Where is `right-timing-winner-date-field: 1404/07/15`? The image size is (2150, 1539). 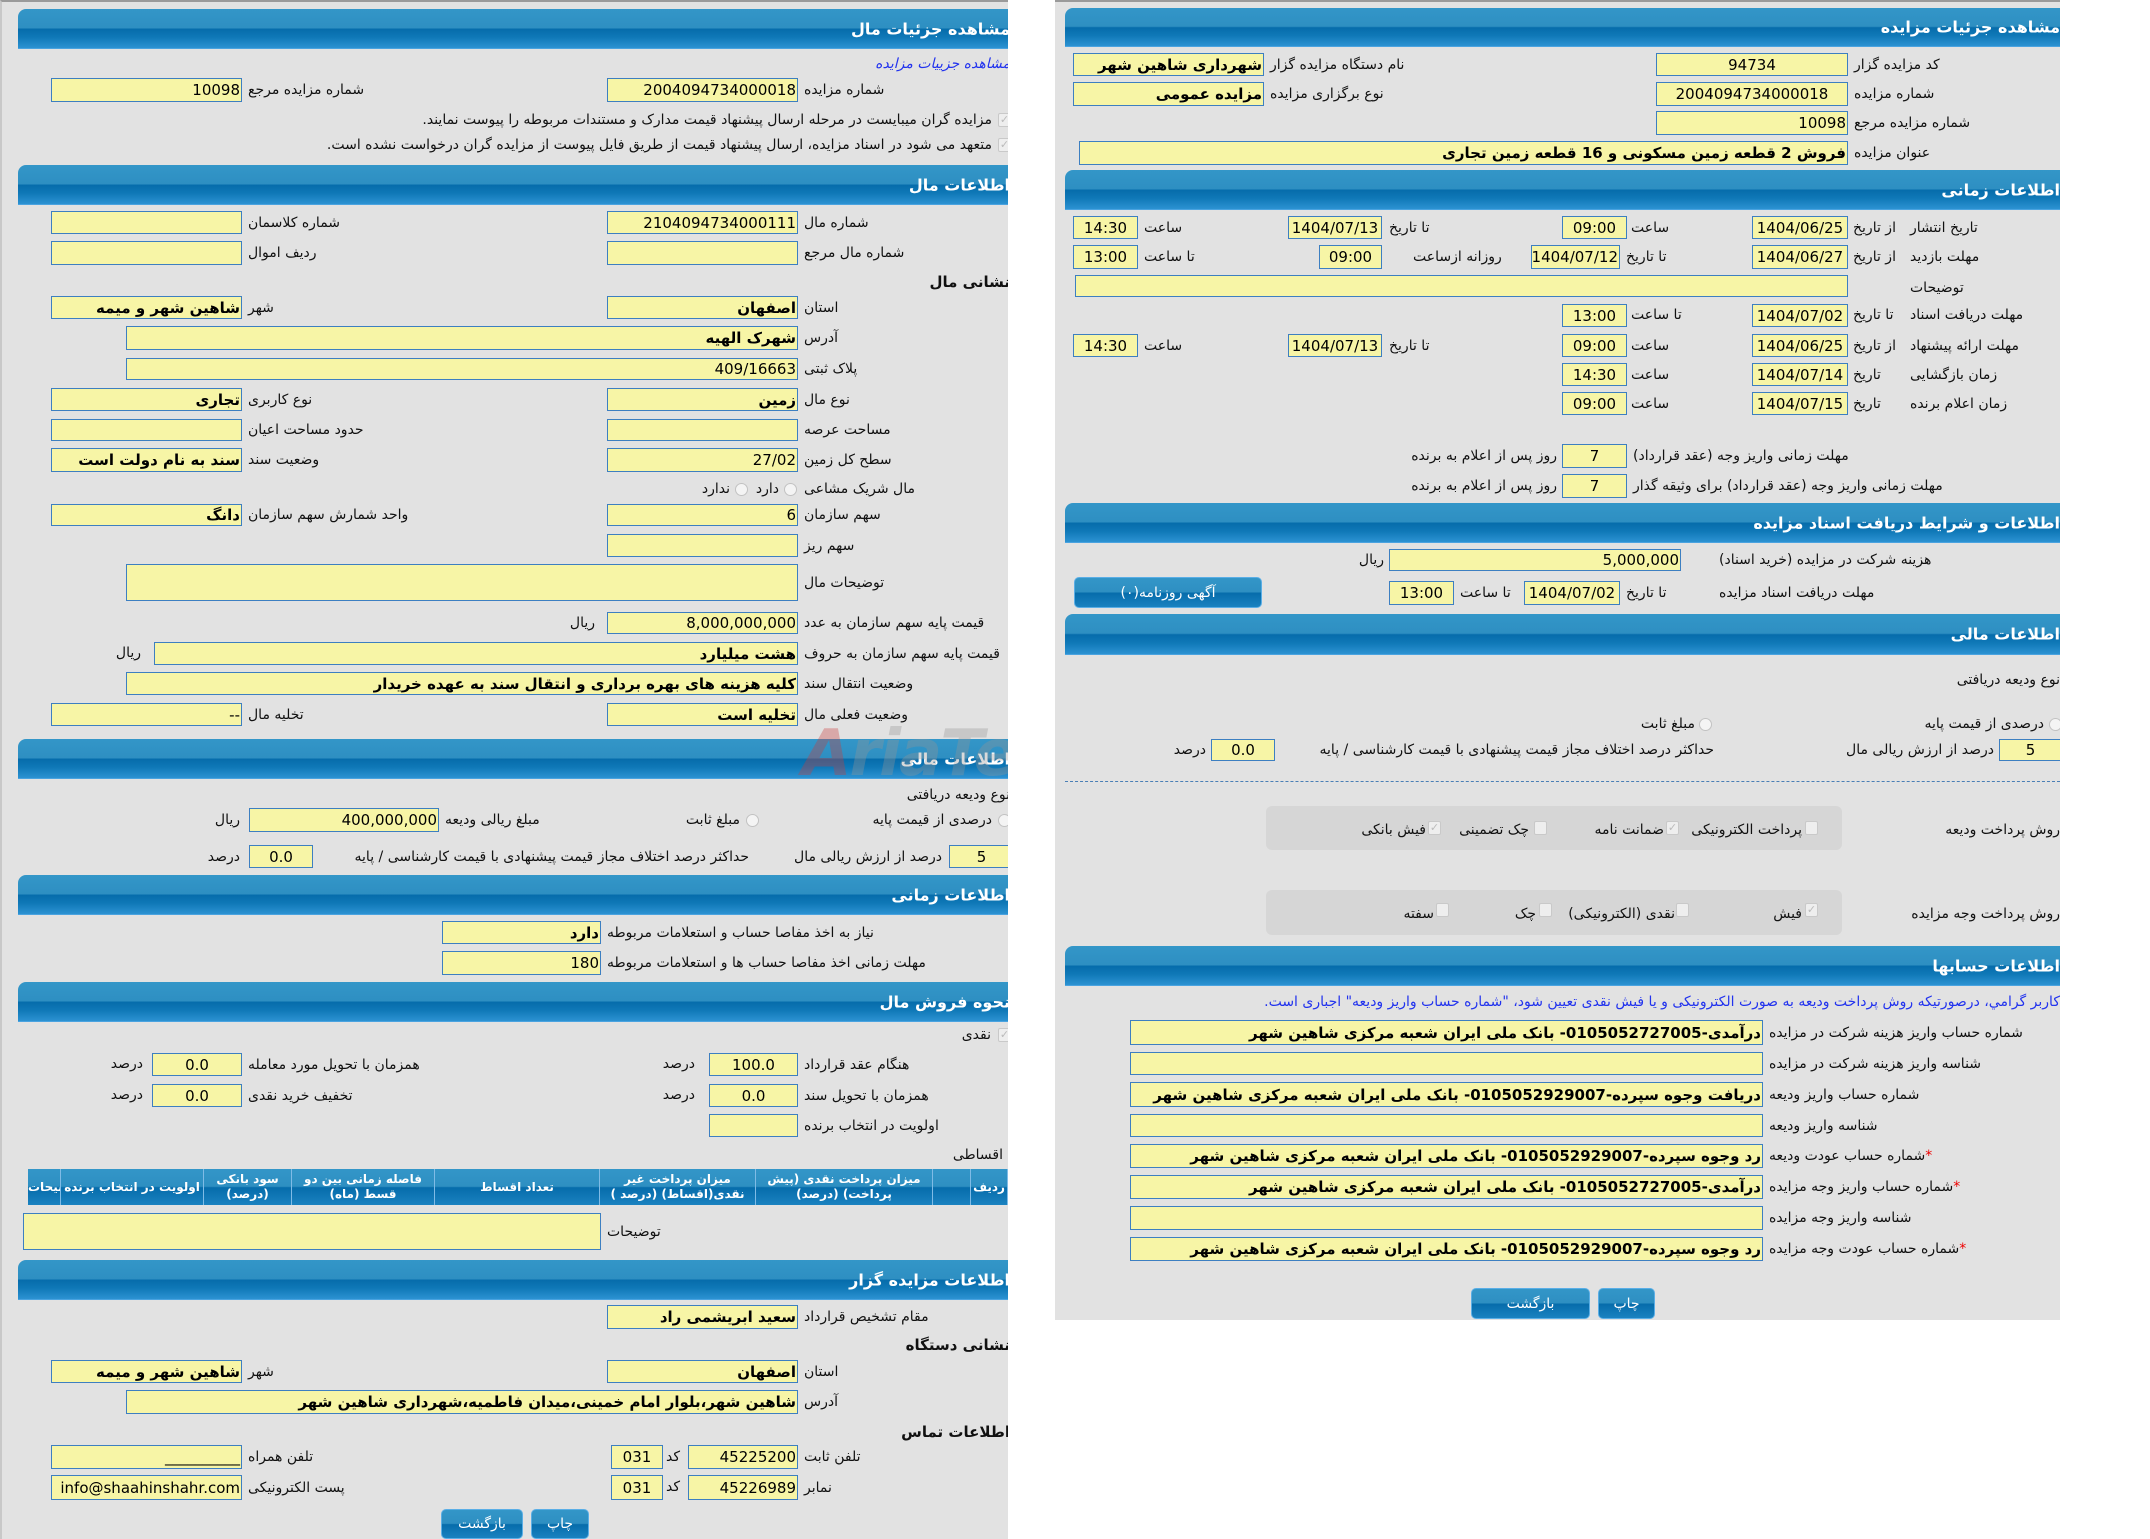 right-timing-winner-date-field: 1404/07/15 is located at coordinates (1800, 403).